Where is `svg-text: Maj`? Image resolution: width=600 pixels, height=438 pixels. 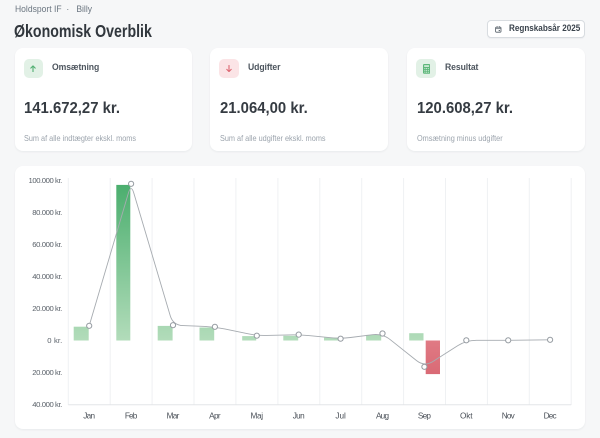 svg-text: Maj is located at coordinates (257, 416).